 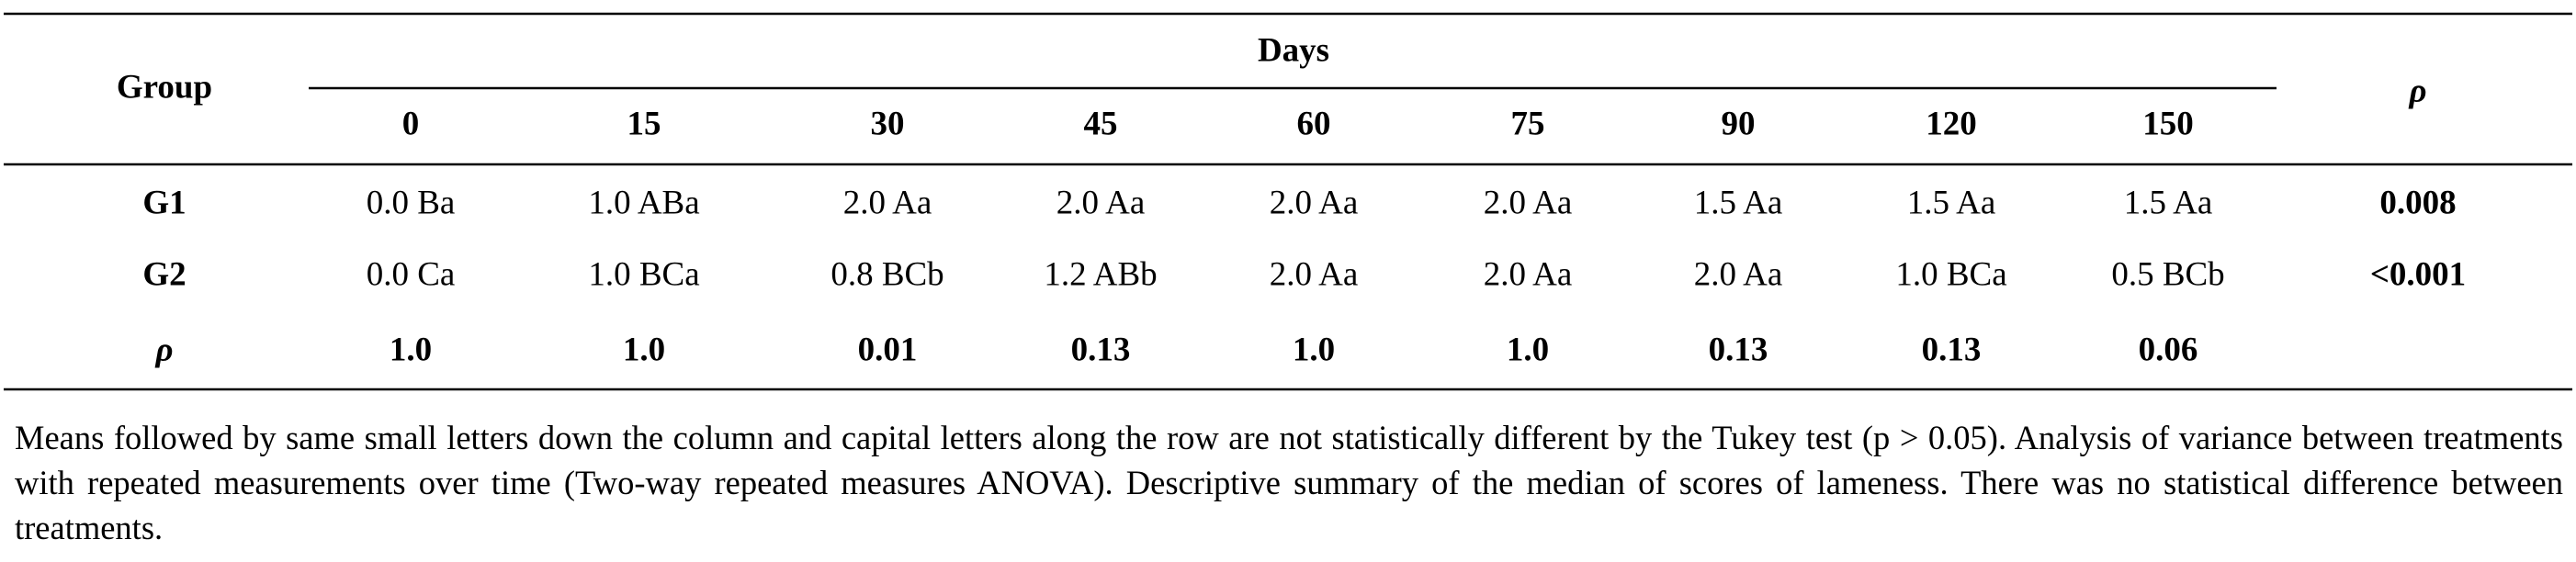 What do you see at coordinates (2168, 123) in the screenshot?
I see `column-header: 150` at bounding box center [2168, 123].